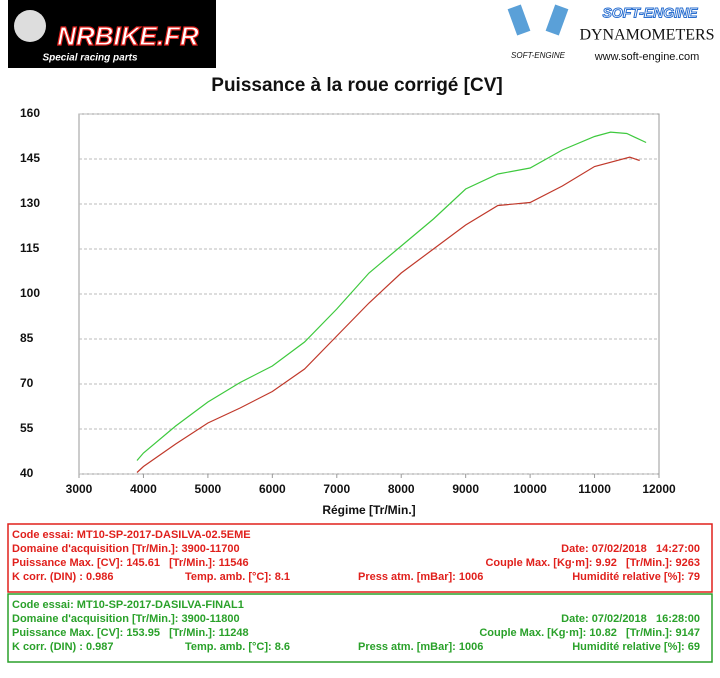 The width and height of the screenshot is (720, 678). What do you see at coordinates (131, 535) in the screenshot?
I see `info-text: Code essai: MT10-SP-2017-DASILVA-02.5EME` at bounding box center [131, 535].